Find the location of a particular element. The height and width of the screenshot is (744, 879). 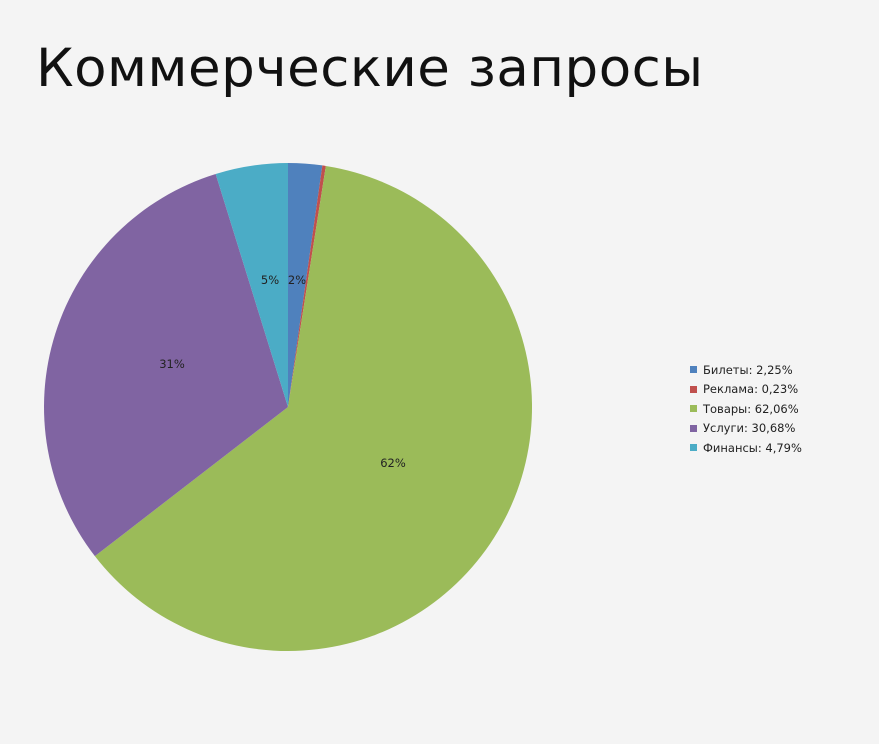

legend-item-5: Финансы: 4,79% is located at coordinates (746, 448).